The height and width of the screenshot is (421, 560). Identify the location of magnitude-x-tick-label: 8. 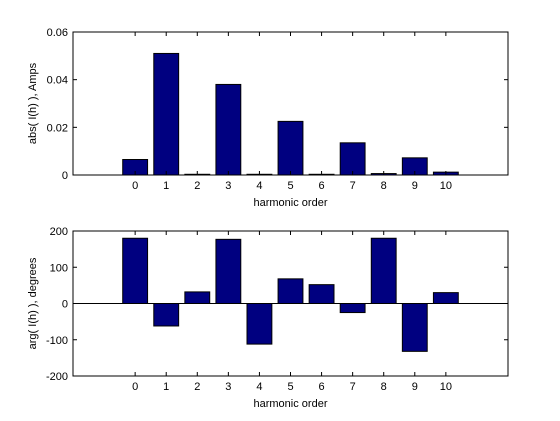
(384, 186).